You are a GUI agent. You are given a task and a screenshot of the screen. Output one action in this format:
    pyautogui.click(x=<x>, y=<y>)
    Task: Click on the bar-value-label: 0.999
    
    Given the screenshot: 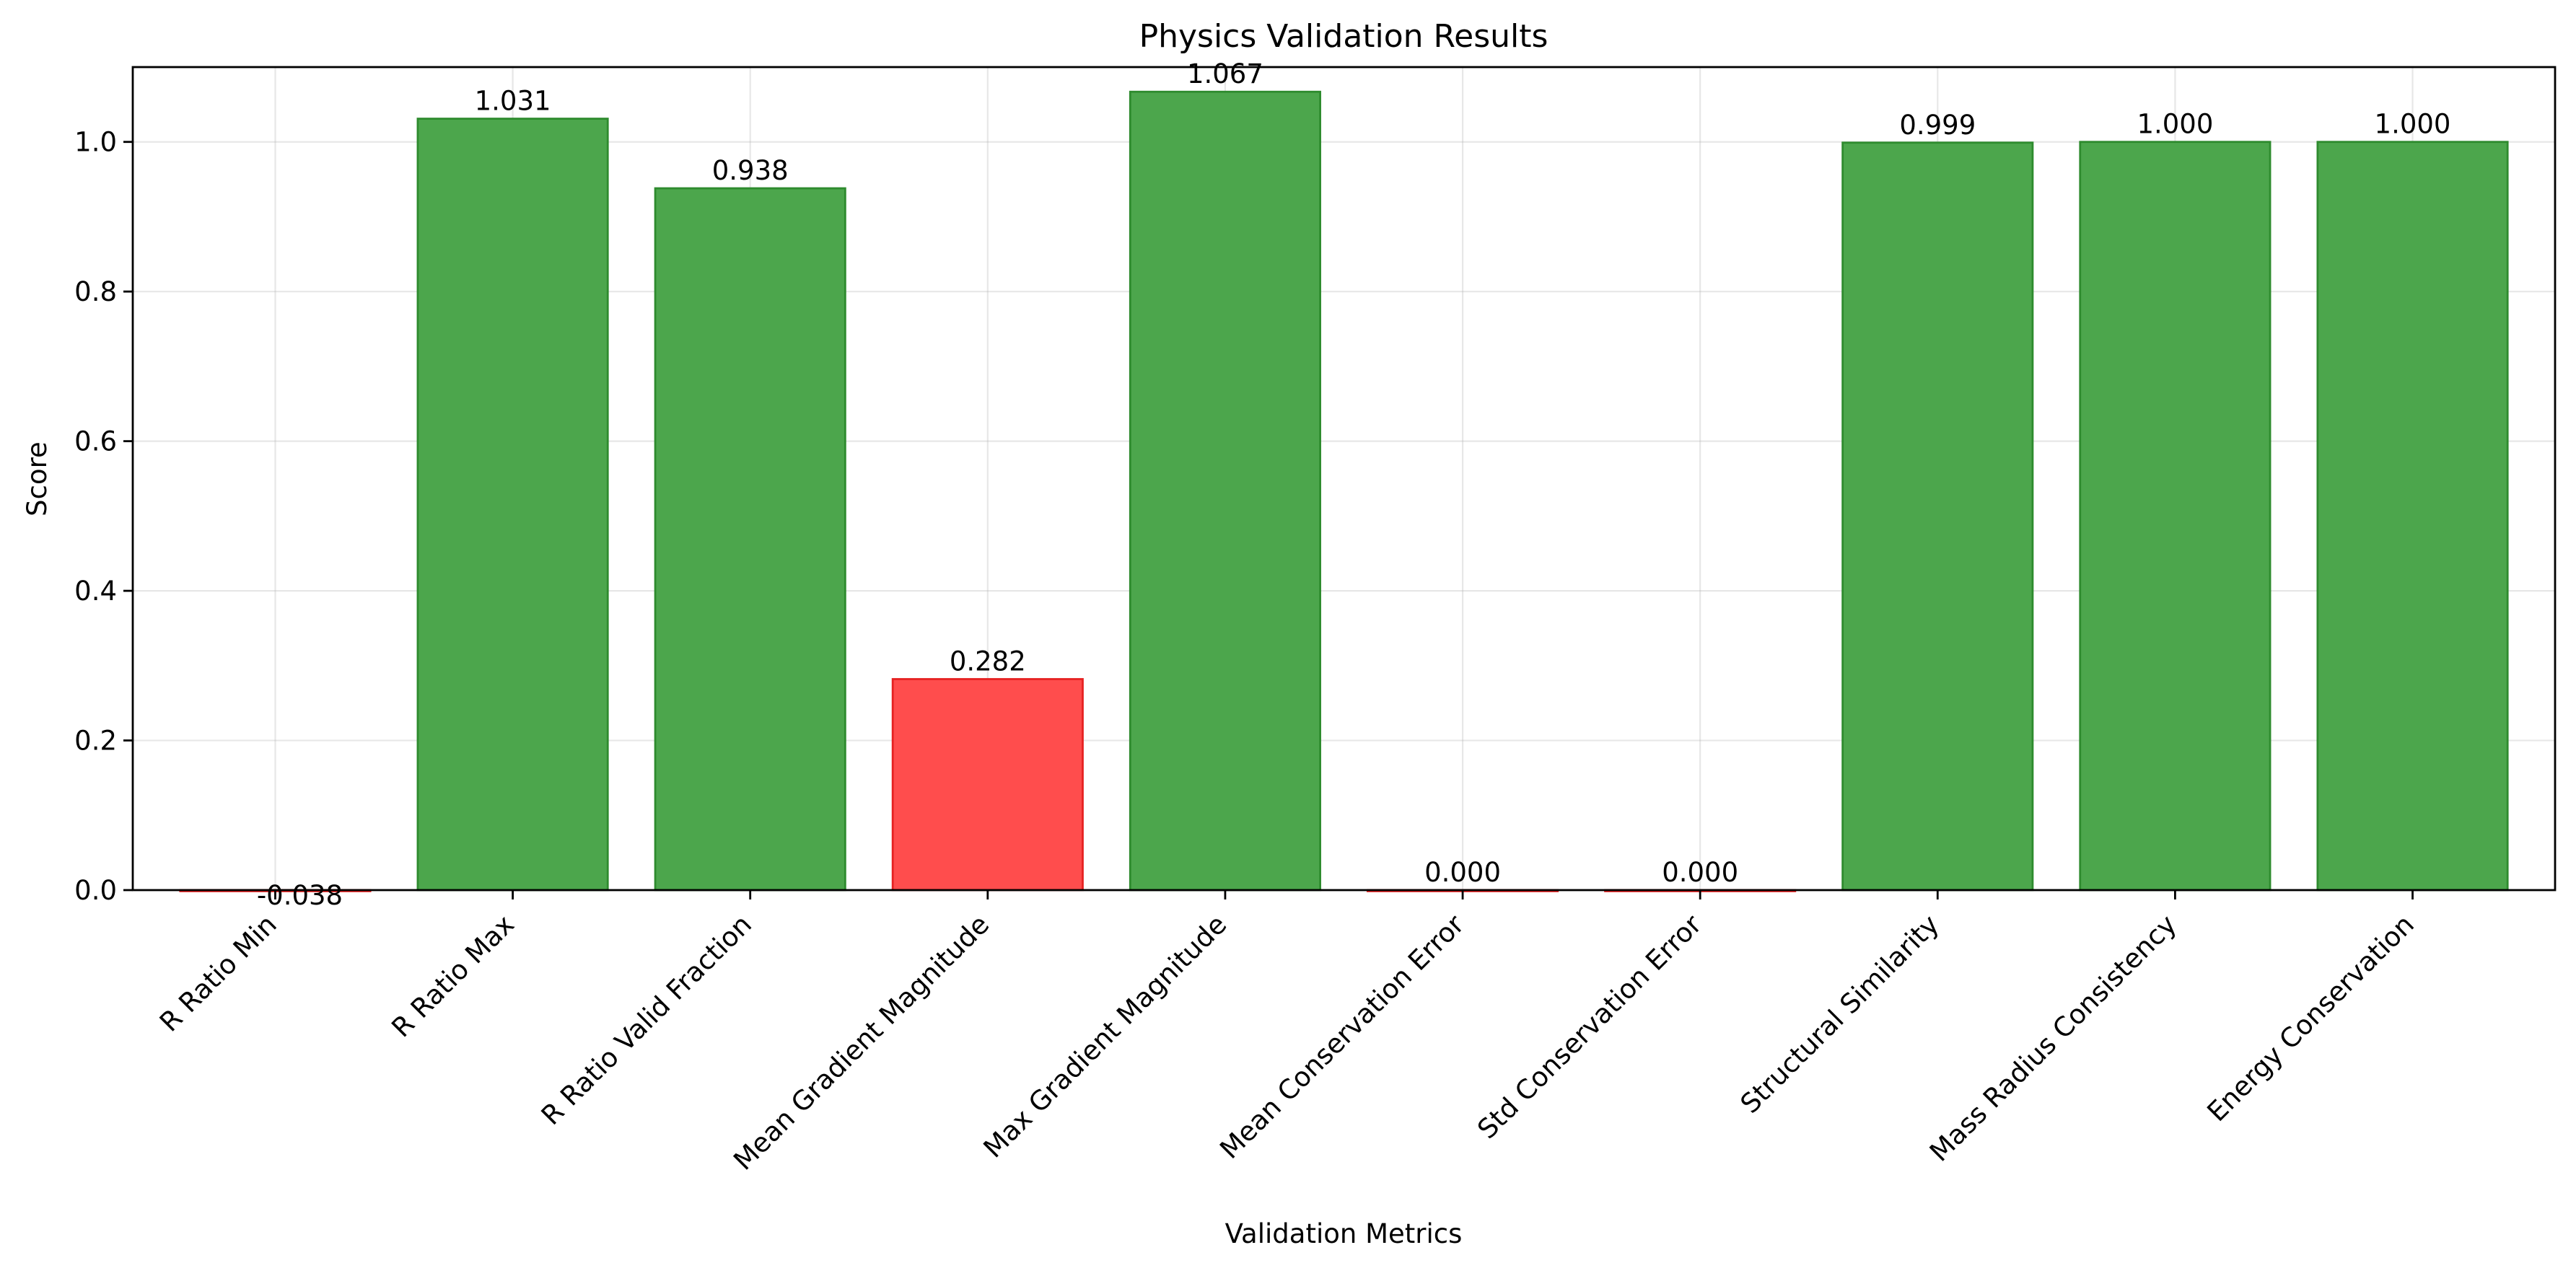 What is the action you would take?
    pyautogui.click(x=1938, y=126)
    